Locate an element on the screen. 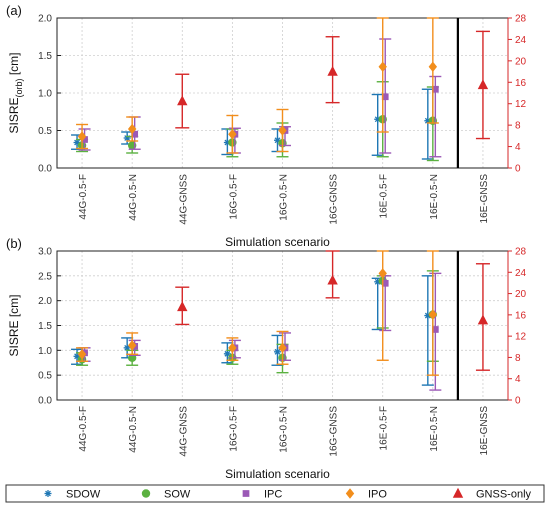 The height and width of the screenshot is (506, 550). y-tick-label: 0.5 is located at coordinates (45, 131).